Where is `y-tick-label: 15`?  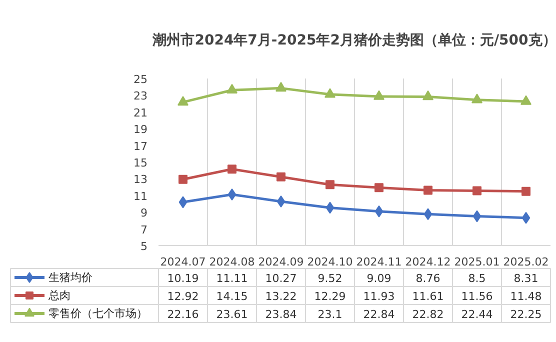 y-tick-label: 15 is located at coordinates (141, 163).